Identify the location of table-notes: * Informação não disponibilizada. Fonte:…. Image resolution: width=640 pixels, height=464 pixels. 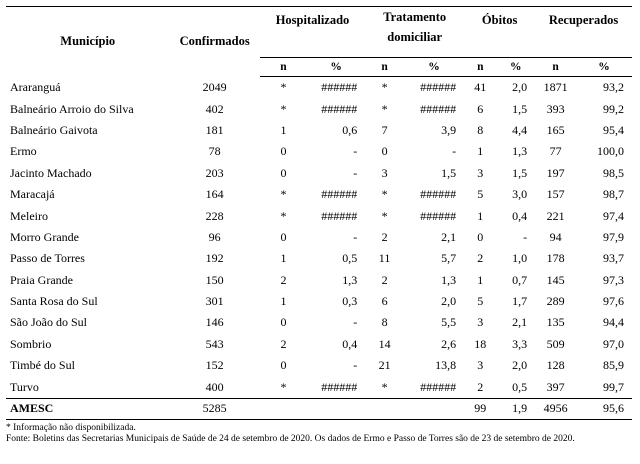
(321, 433).